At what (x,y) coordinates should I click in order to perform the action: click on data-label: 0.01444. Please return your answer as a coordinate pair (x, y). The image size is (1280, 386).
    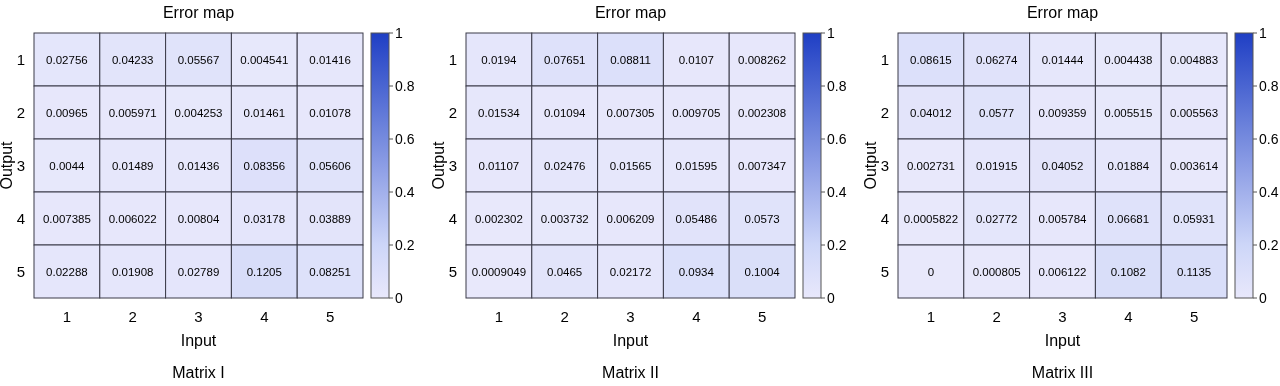
    Looking at the image, I should click on (1062, 59).